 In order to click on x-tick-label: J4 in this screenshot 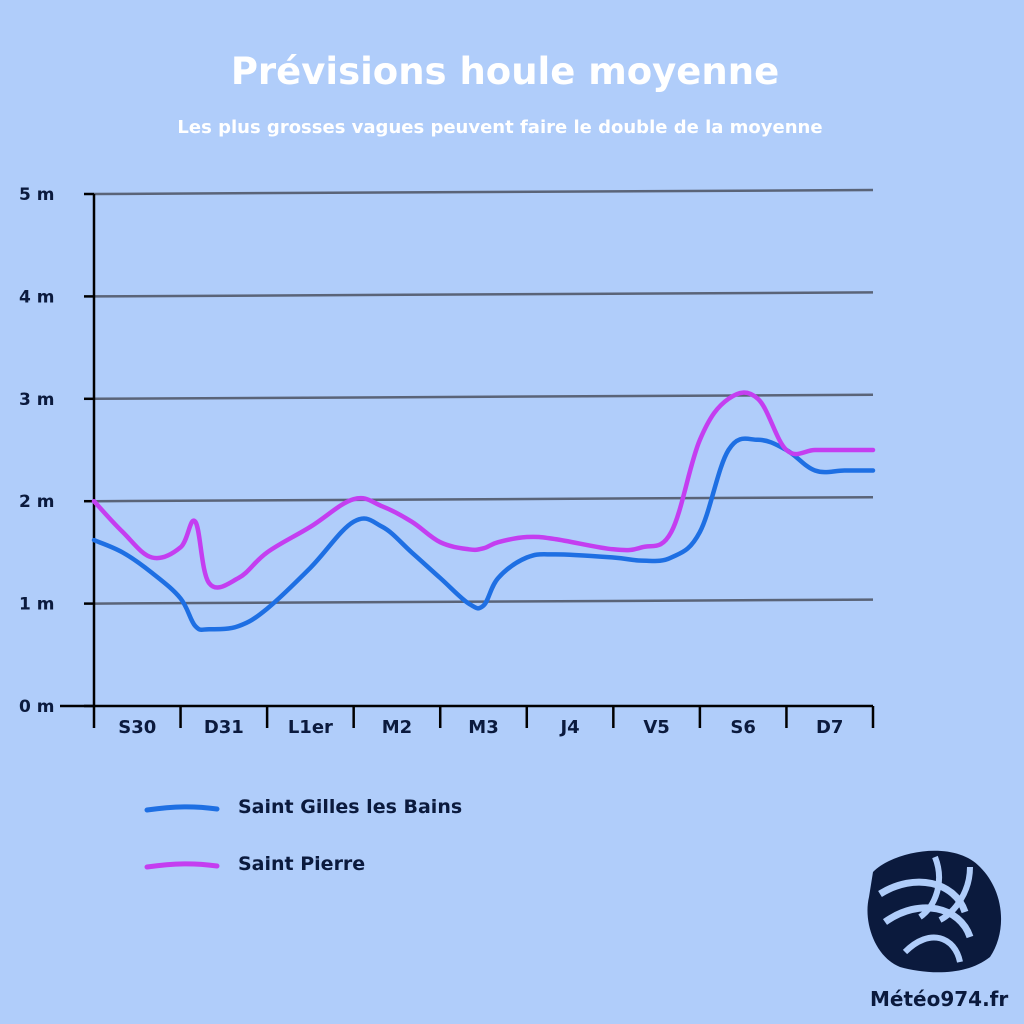, I will do `click(568, 727)`.